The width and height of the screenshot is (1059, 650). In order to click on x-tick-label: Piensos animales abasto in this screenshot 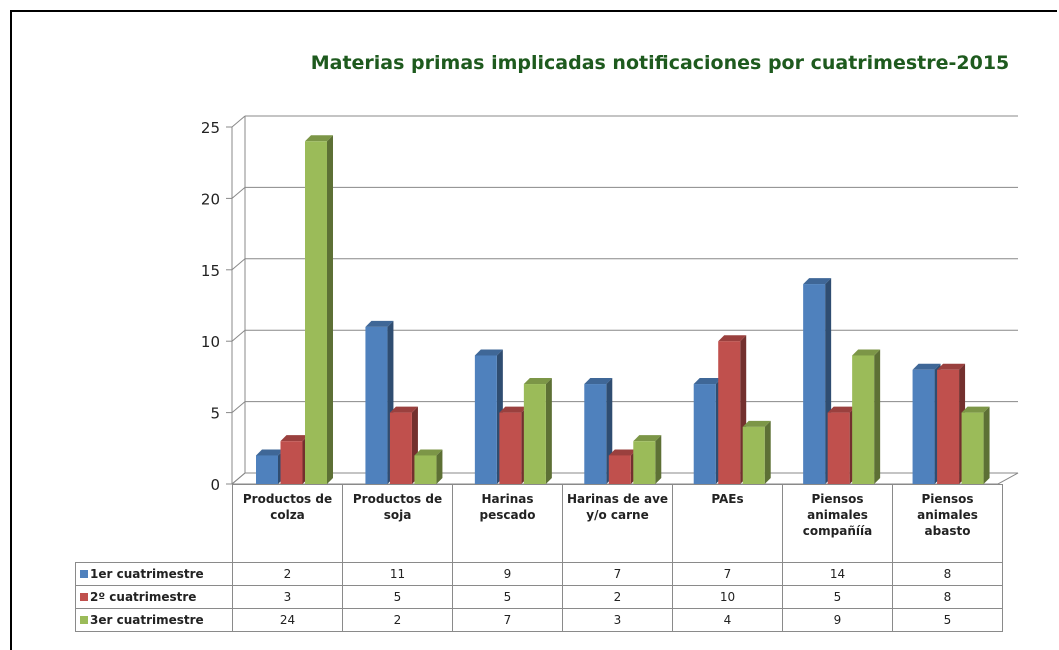, I will do `click(947, 523)`.